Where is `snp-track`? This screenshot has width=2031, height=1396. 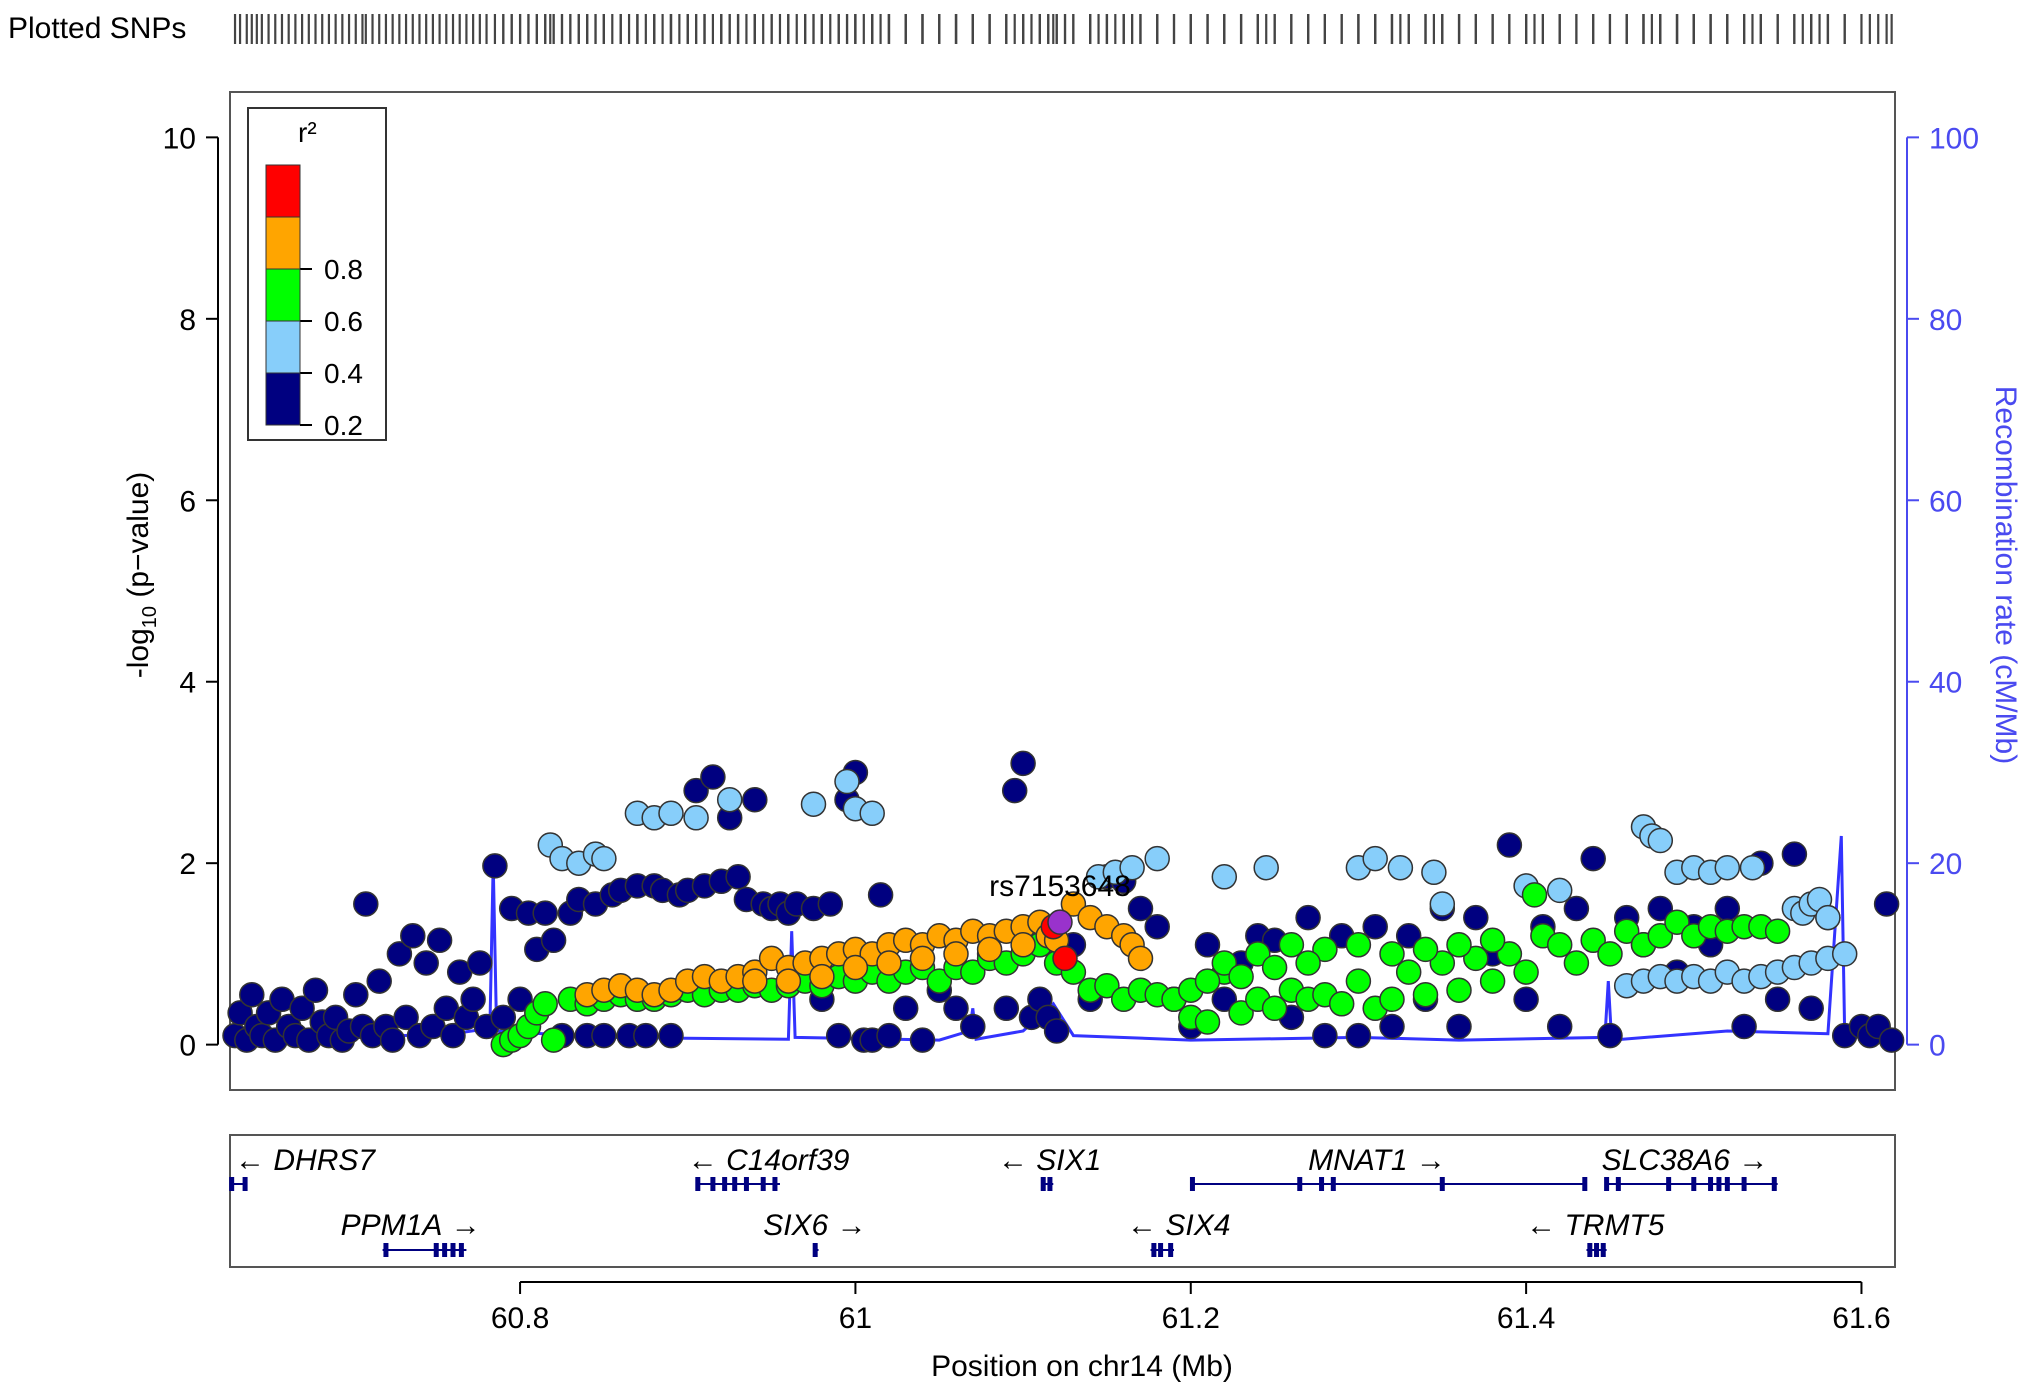
snp-track is located at coordinates (1063, 29).